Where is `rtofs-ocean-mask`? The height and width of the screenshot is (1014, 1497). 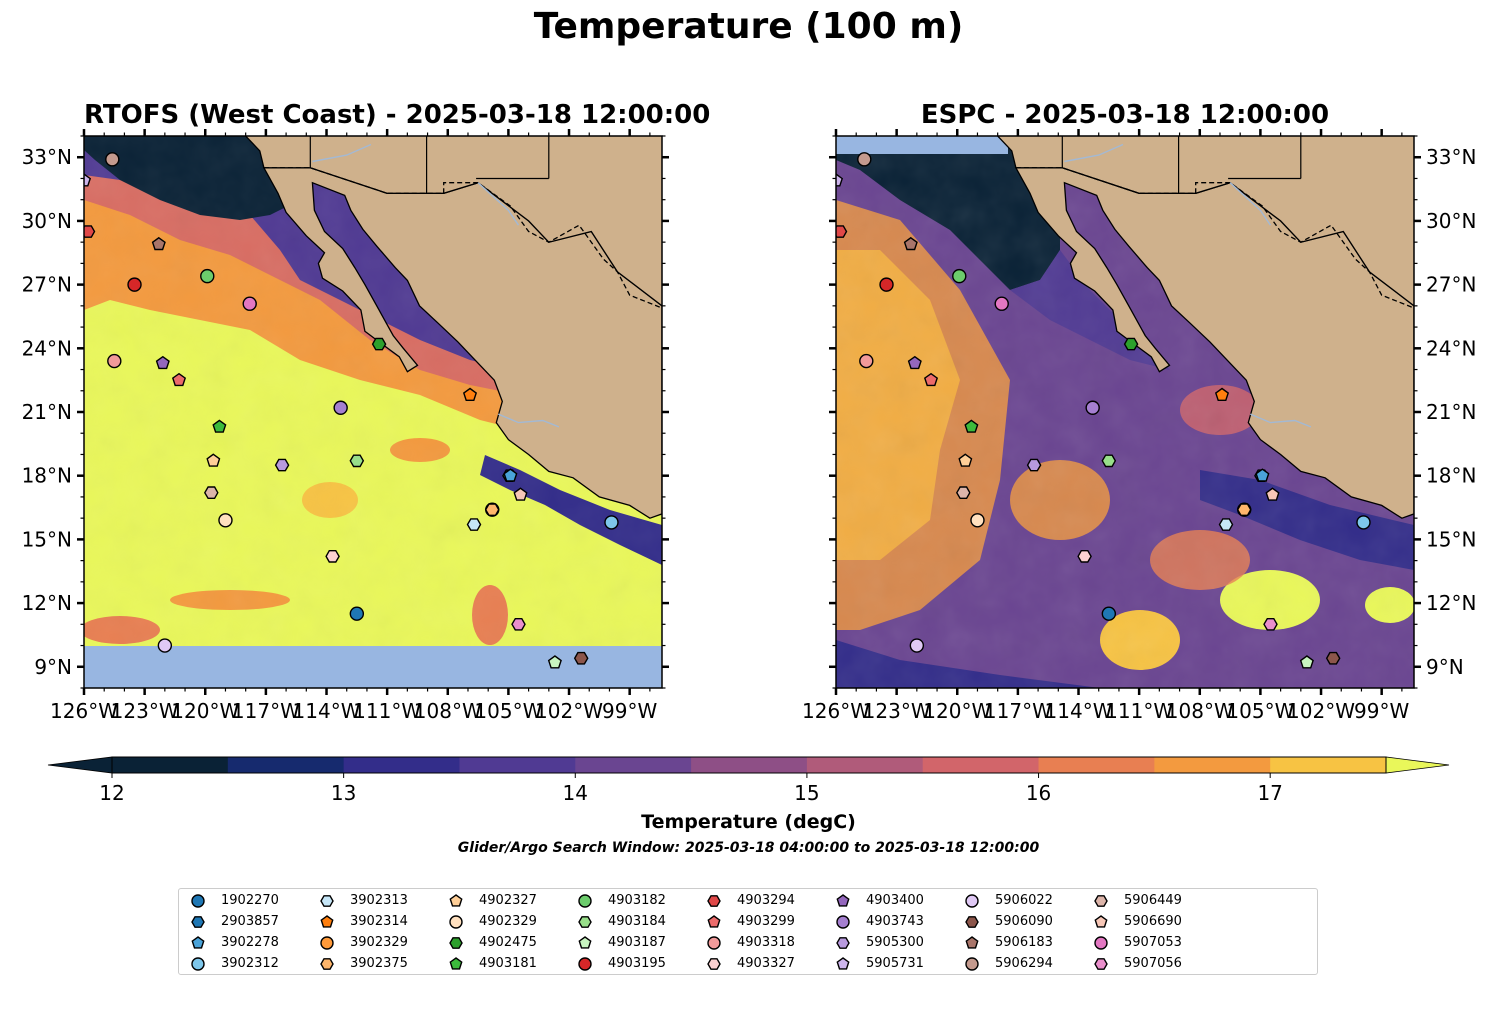
rtofs-ocean-mask is located at coordinates (373, 667).